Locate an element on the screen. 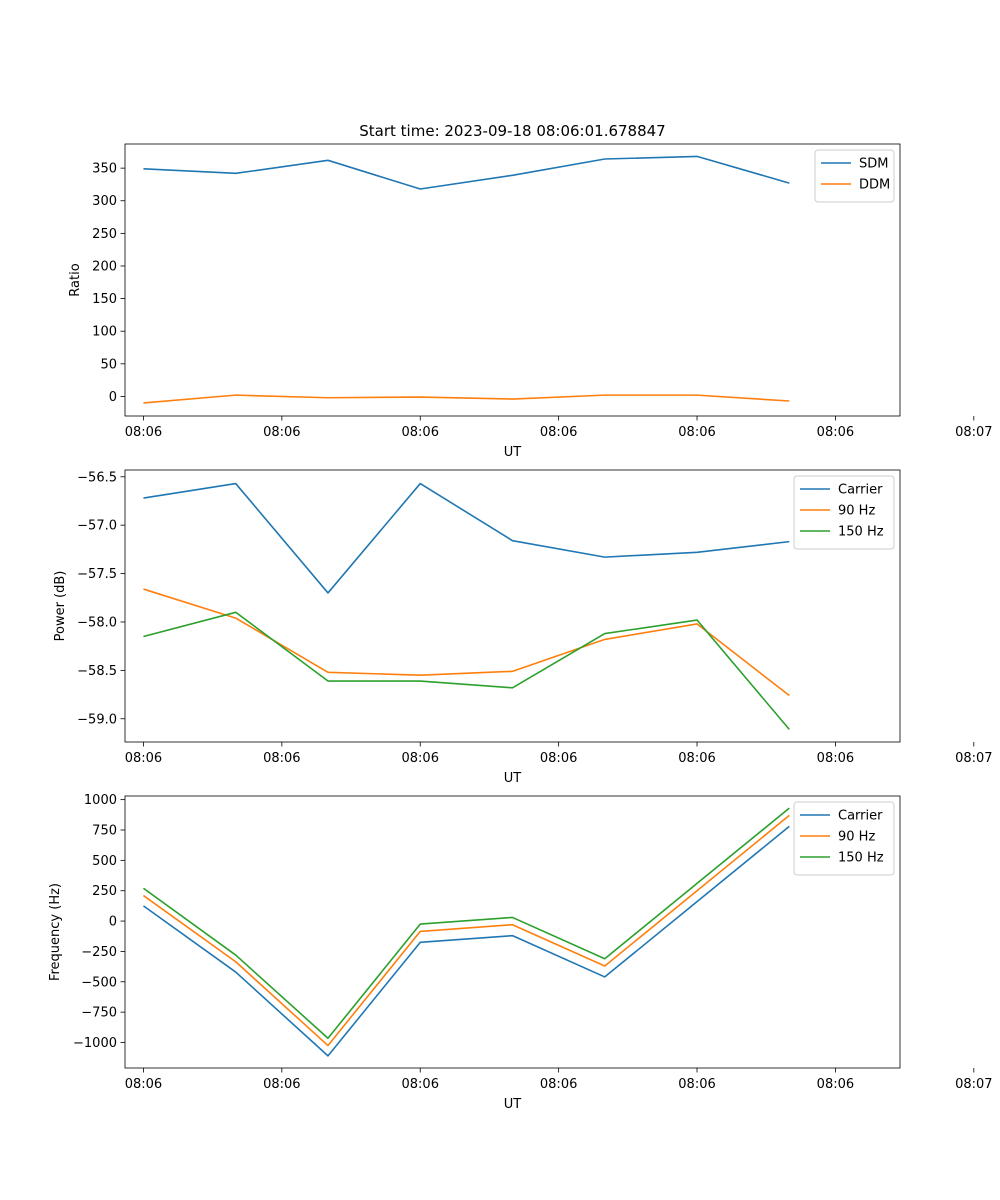 Image resolution: width=1000 pixels, height=1200 pixels. series-line-ddm is located at coordinates (466, 399).